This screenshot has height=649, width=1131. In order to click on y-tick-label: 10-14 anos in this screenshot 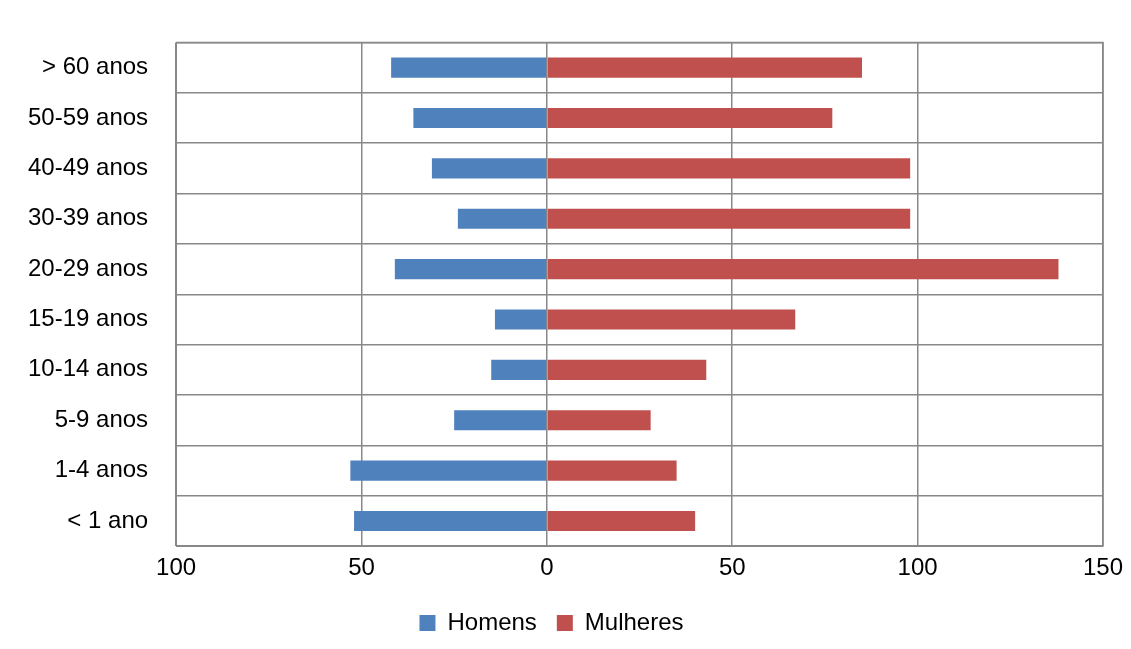, I will do `click(88, 368)`.